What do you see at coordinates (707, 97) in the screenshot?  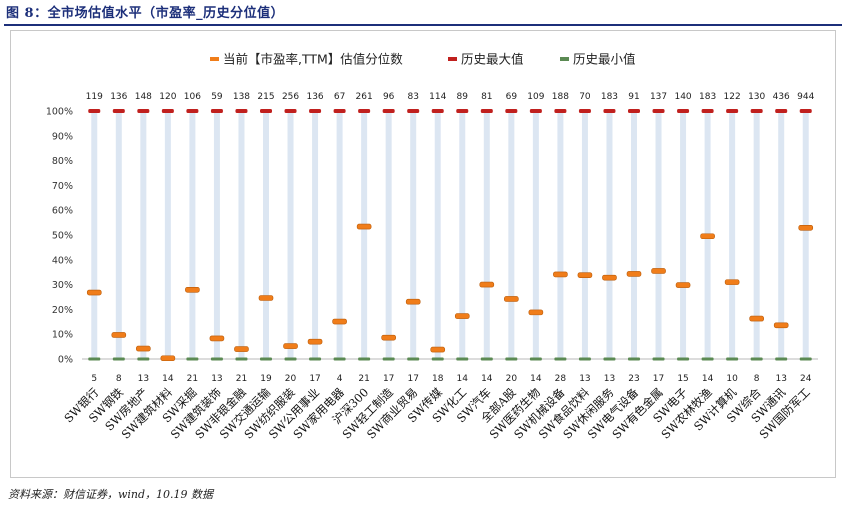 I see `max-label: 183` at bounding box center [707, 97].